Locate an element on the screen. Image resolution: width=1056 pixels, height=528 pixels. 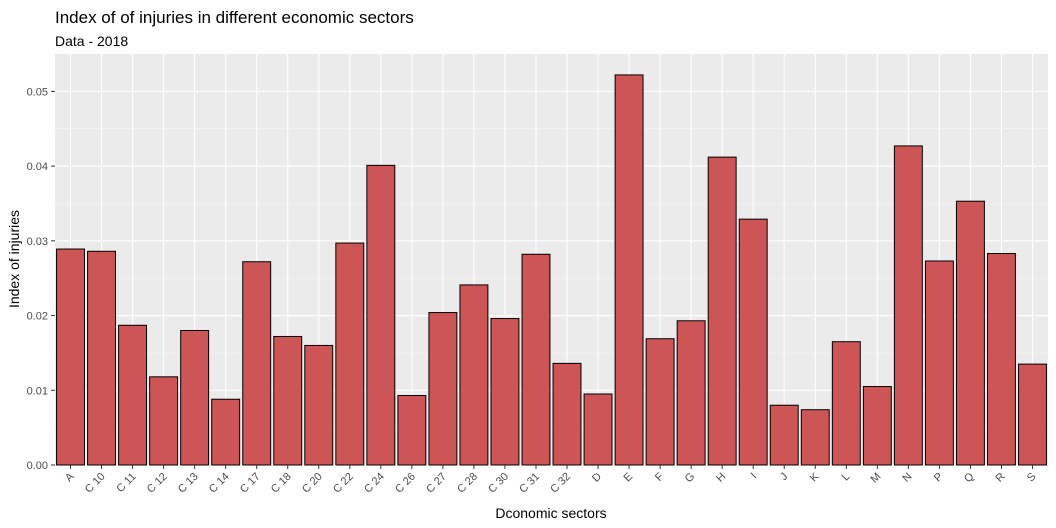
y-axis: 0.00 0.01 0.02 0.03 0.04 0.05 is located at coordinates (41, 279).